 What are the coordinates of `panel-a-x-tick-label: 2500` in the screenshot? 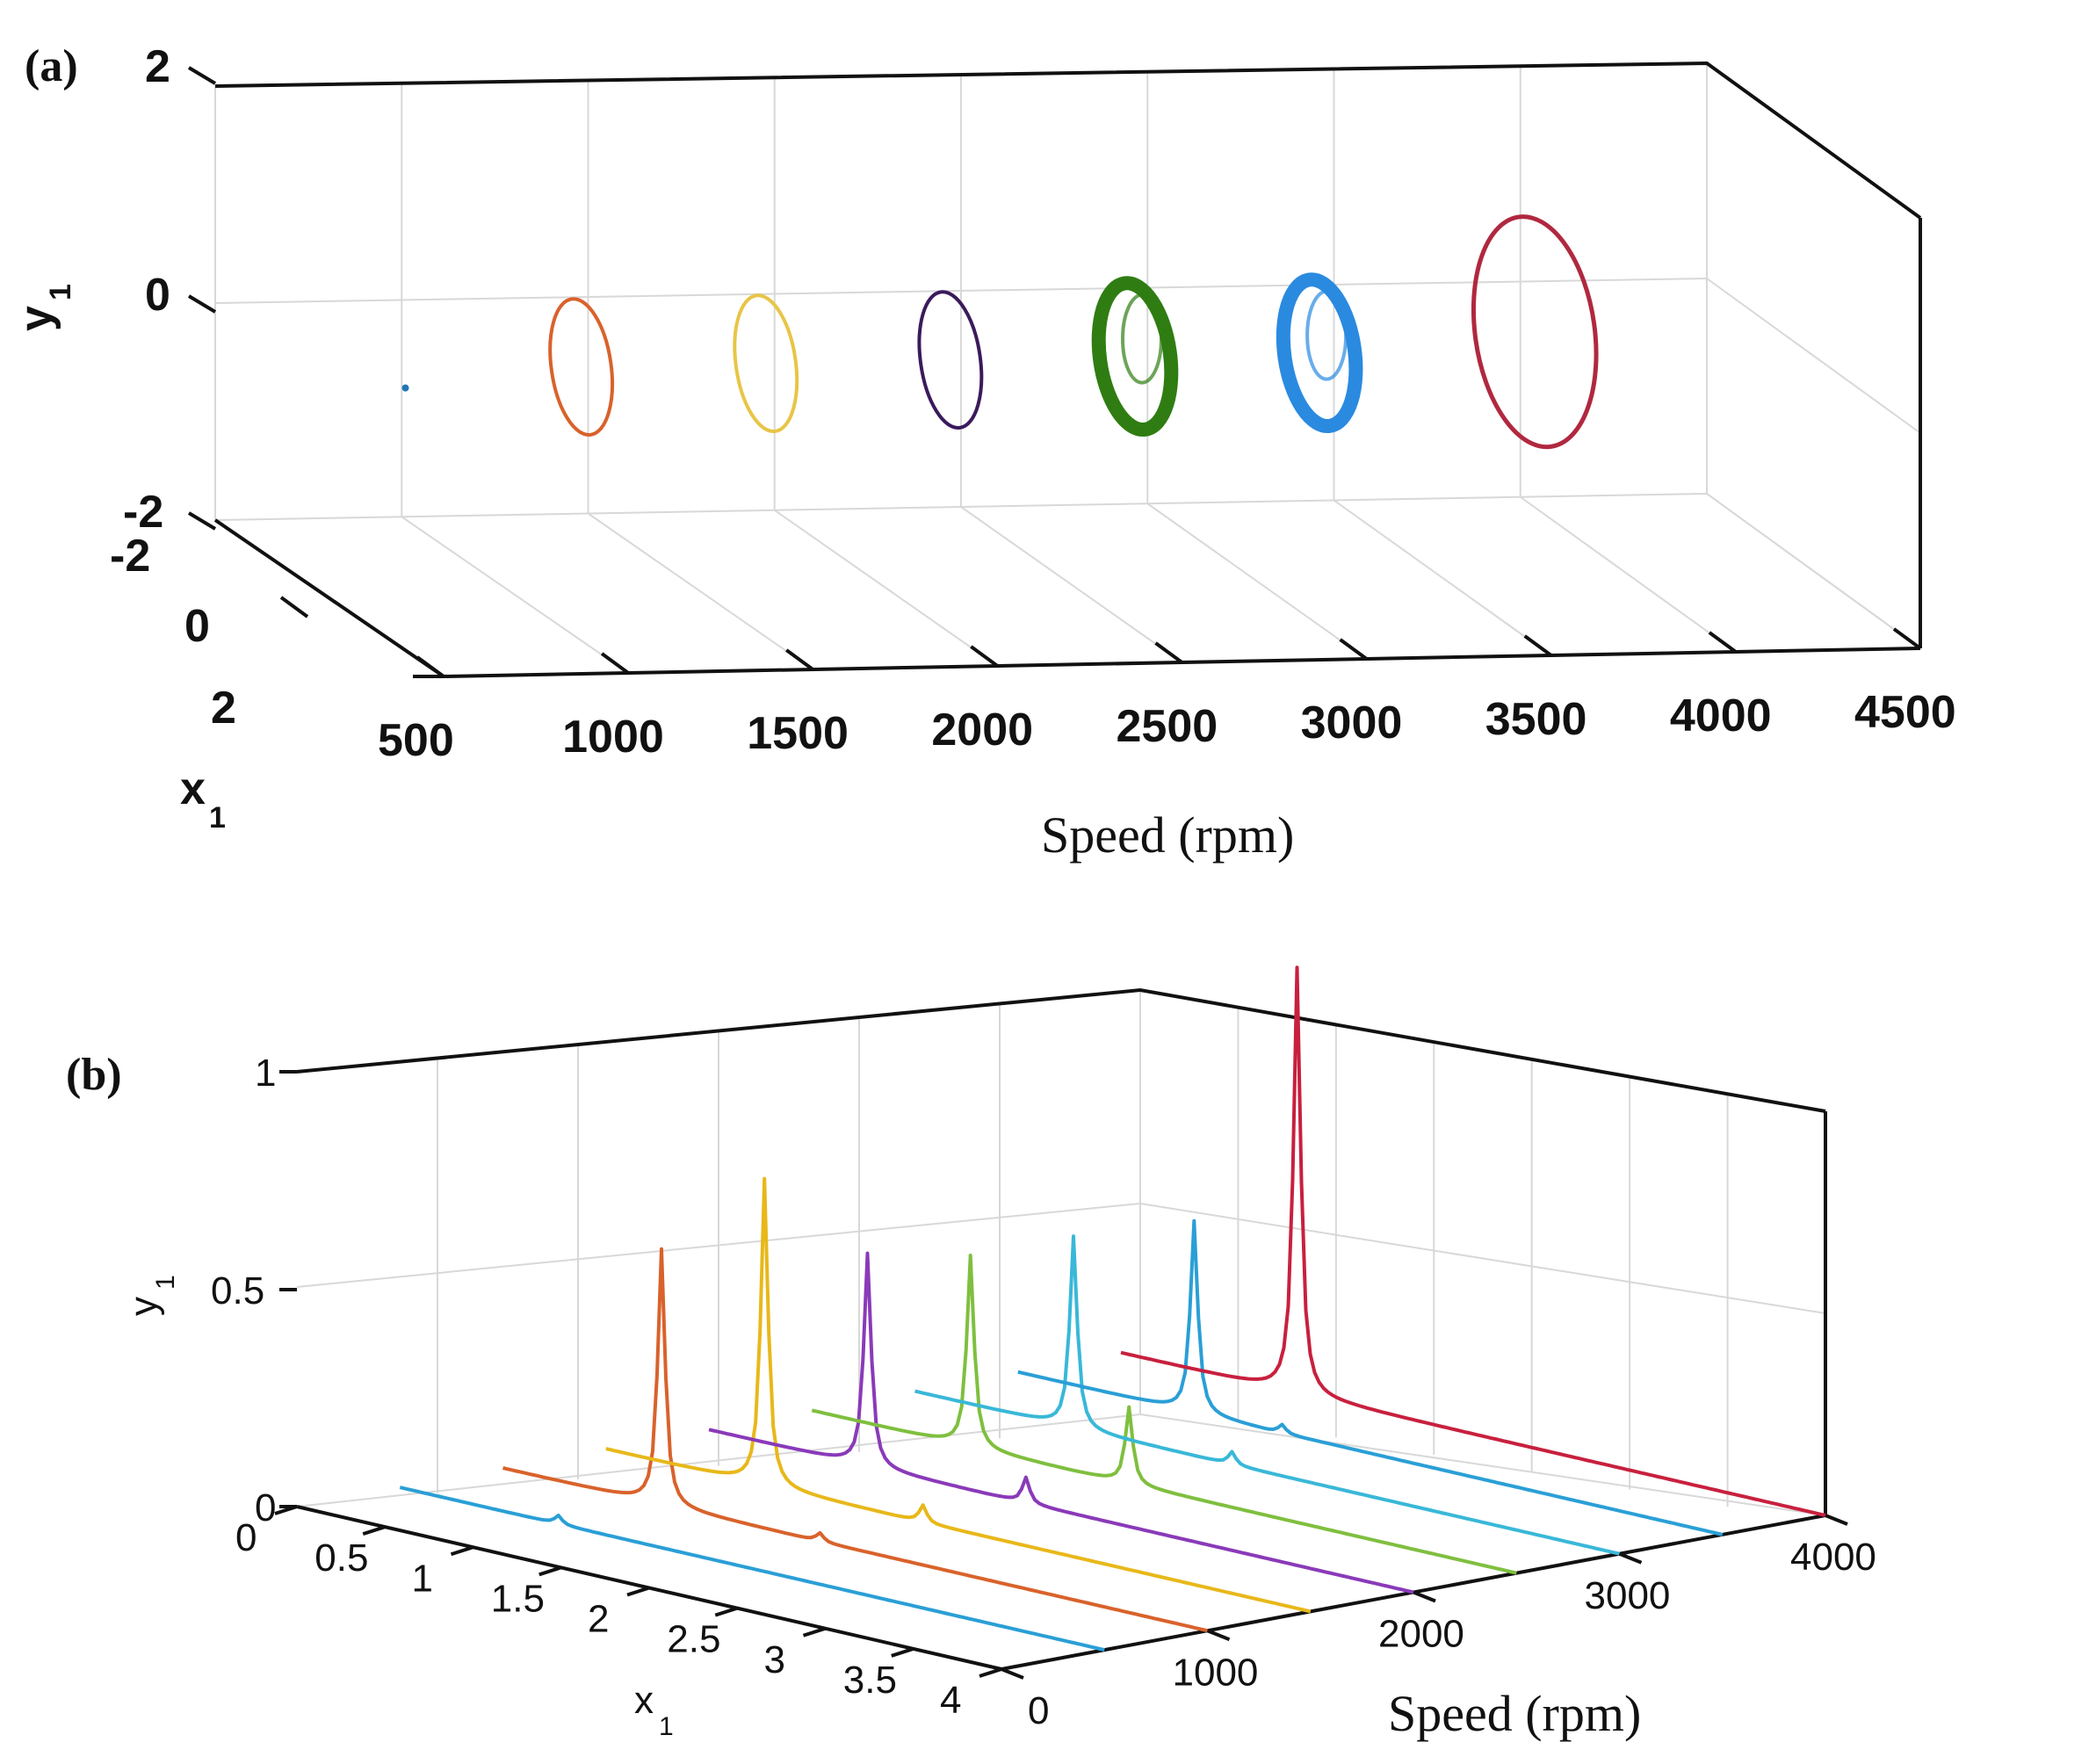 It's located at (1167, 726).